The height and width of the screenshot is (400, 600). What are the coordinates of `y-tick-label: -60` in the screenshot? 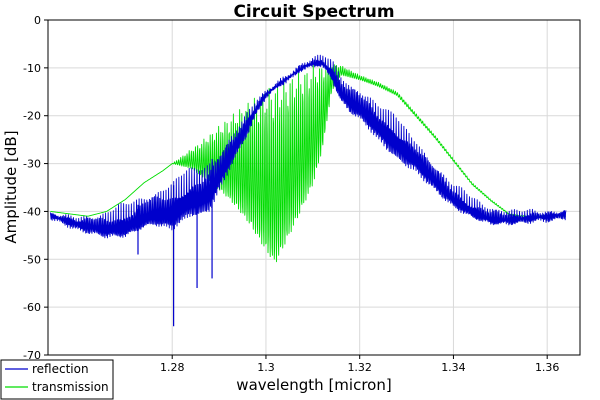 It's located at (32, 307).